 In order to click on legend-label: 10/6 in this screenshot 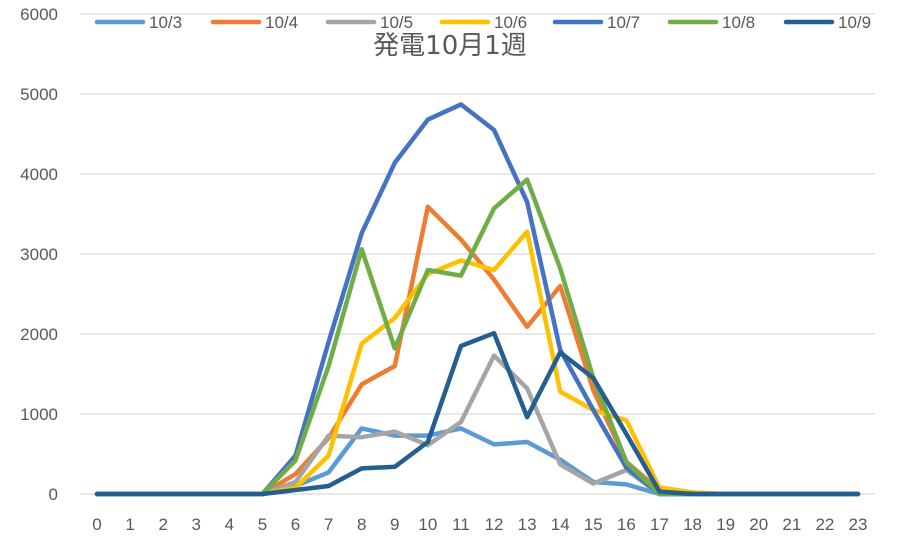, I will do `click(510, 22)`.